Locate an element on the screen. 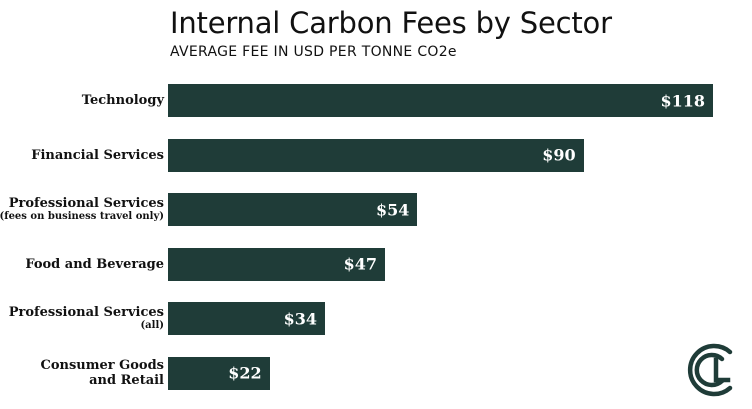 The height and width of the screenshot is (409, 752). category-label-line1: Food and Beverage is located at coordinates (94, 264).